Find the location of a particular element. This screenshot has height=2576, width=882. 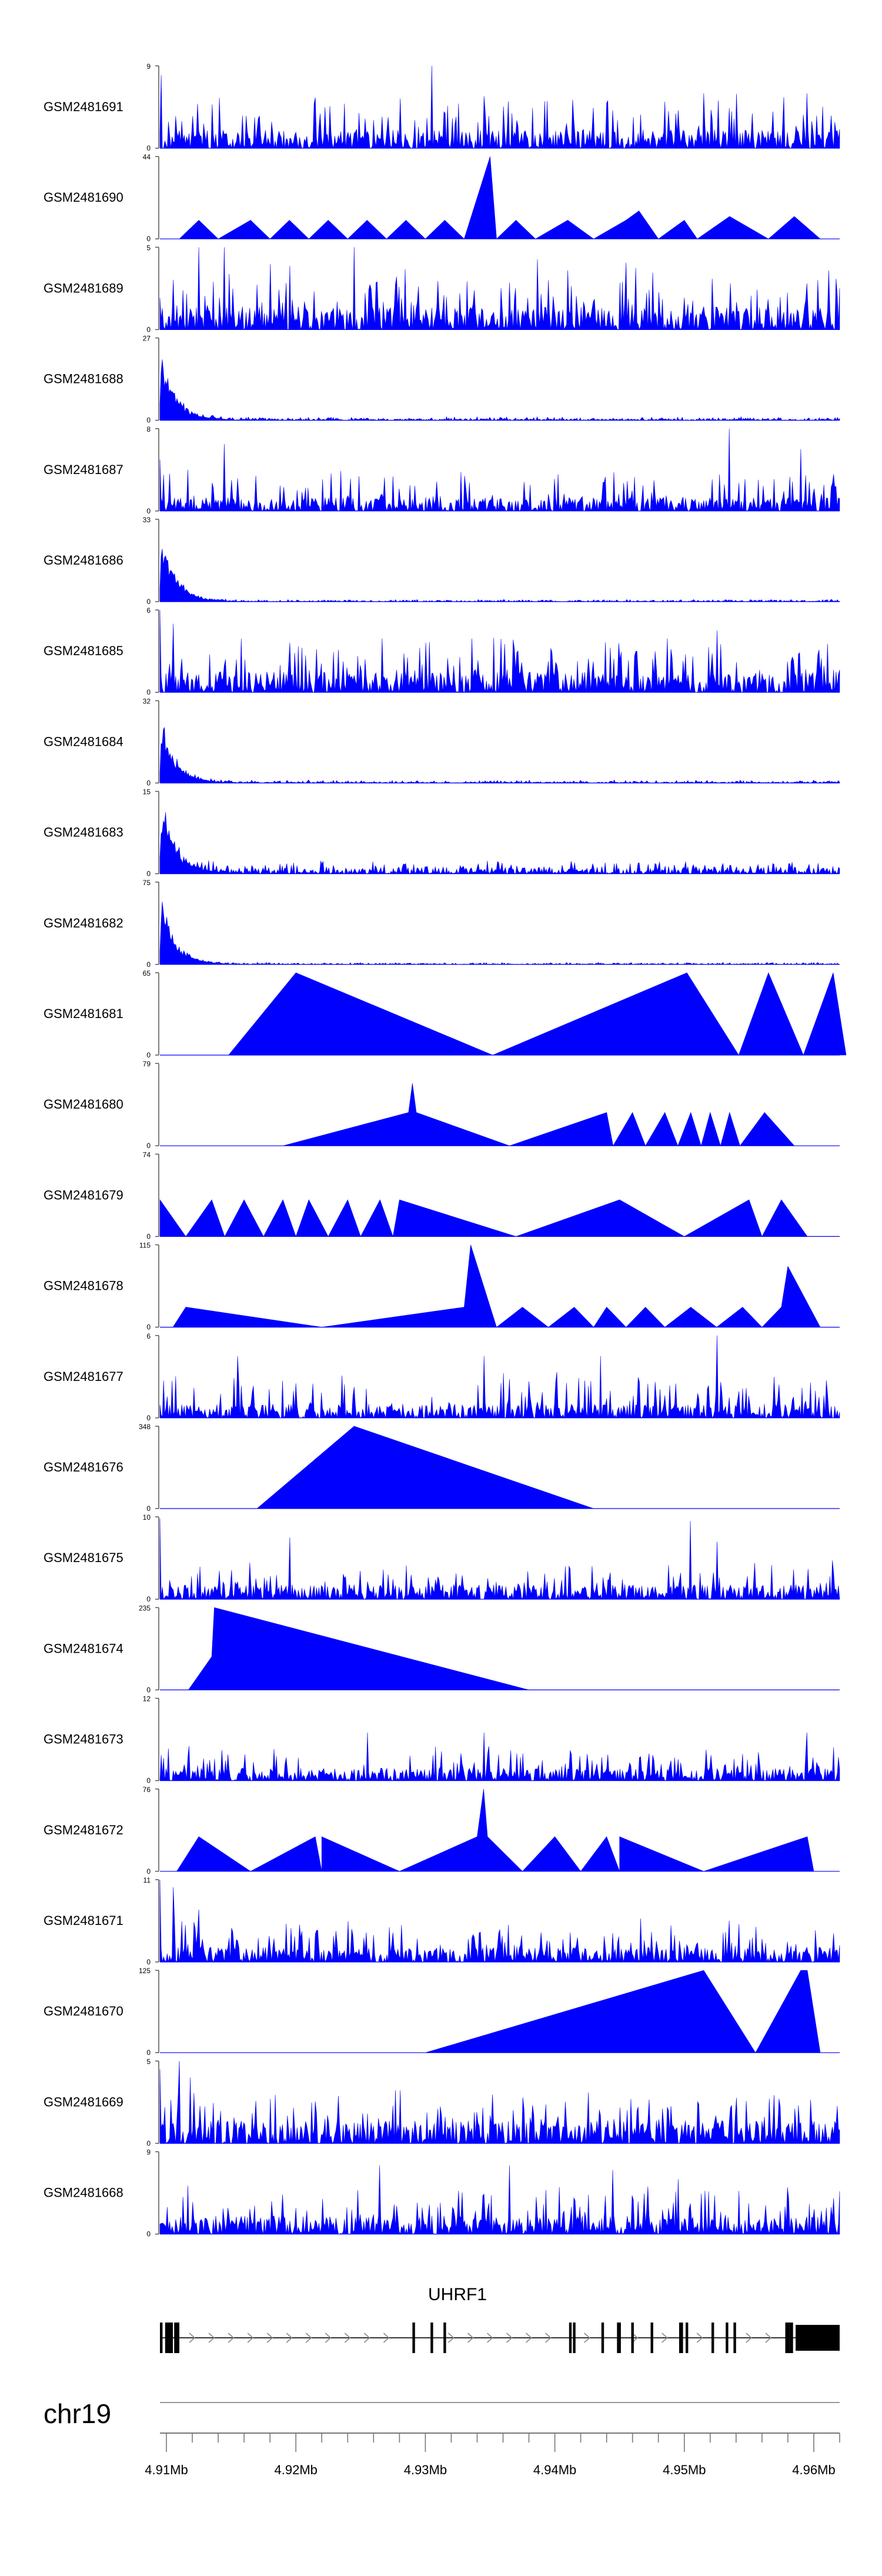

track-GSM2481691: GSM2481691 9 0 is located at coordinates (442, 107).